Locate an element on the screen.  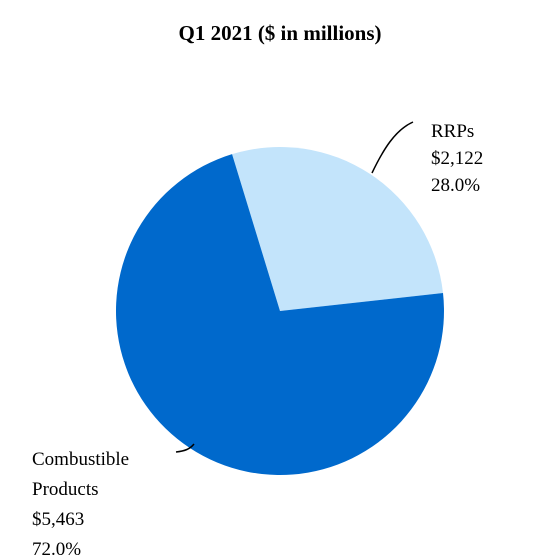
leader-line-rrps is located at coordinates (392, 147).